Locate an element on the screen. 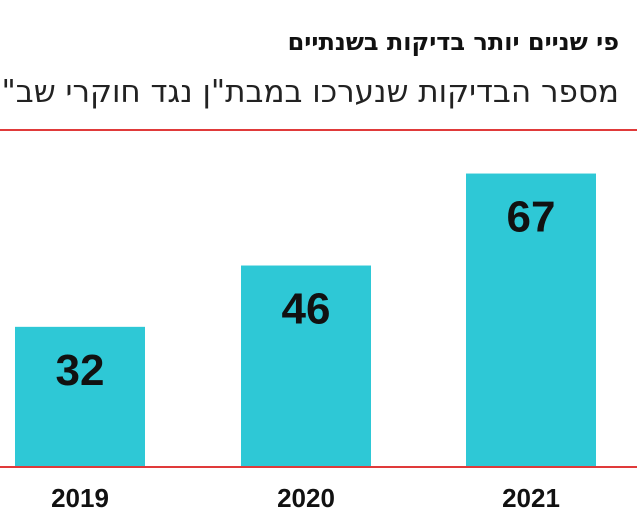 Image resolution: width=637 pixels, height=520 pixels. x-tick-labels: 2019 2020 2021 is located at coordinates (305, 498).